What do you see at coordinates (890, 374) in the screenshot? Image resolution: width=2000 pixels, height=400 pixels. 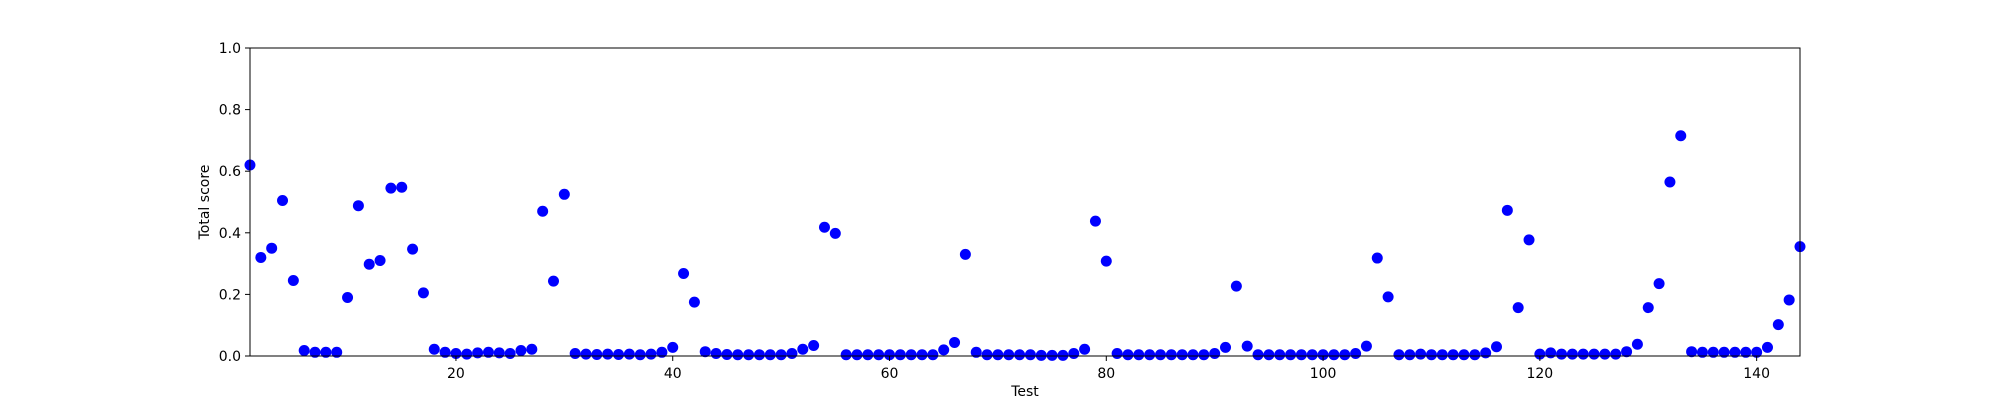 I see `x-tick-label: 60` at bounding box center [890, 374].